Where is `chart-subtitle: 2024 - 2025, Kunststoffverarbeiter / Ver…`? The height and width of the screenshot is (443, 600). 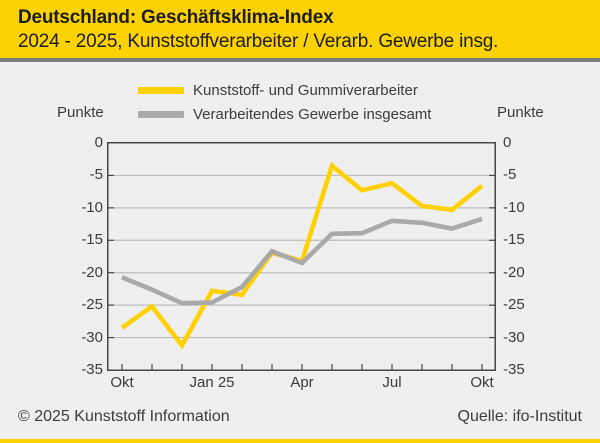
chart-subtitle: 2024 - 2025, Kunststoffverarbeiter / Ver… is located at coordinates (258, 41).